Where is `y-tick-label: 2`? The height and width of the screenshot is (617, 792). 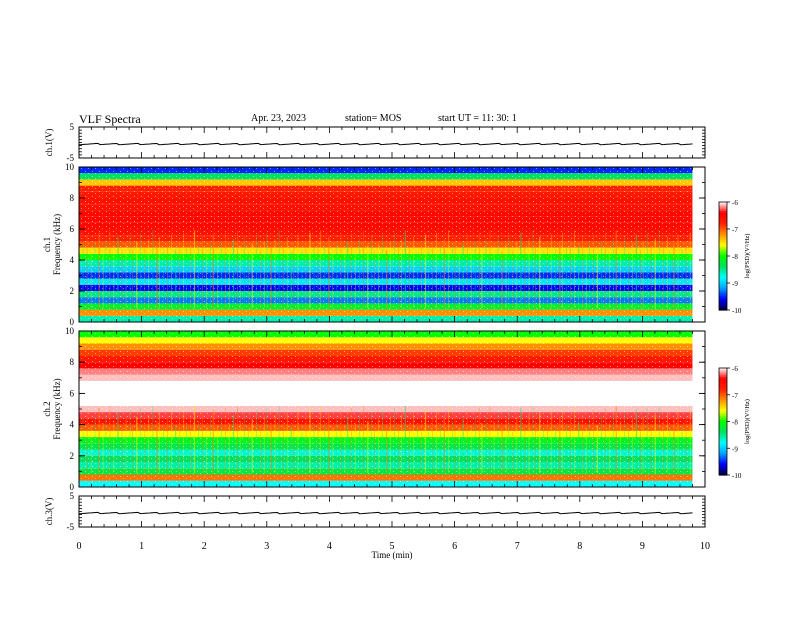
y-tick-label: 2 is located at coordinates (72, 456).